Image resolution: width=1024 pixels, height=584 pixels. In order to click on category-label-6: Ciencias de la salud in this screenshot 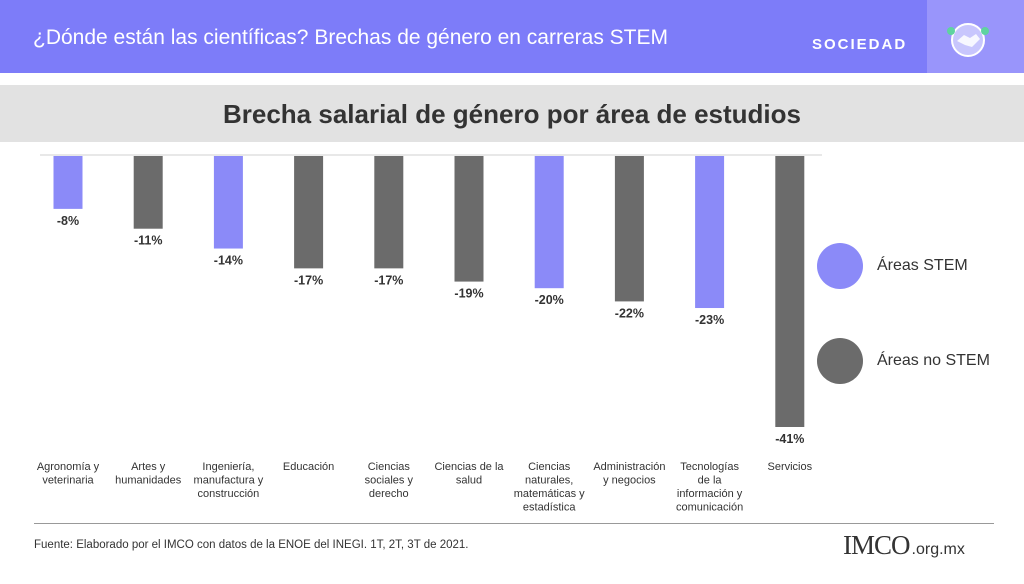, I will do `click(469, 474)`.